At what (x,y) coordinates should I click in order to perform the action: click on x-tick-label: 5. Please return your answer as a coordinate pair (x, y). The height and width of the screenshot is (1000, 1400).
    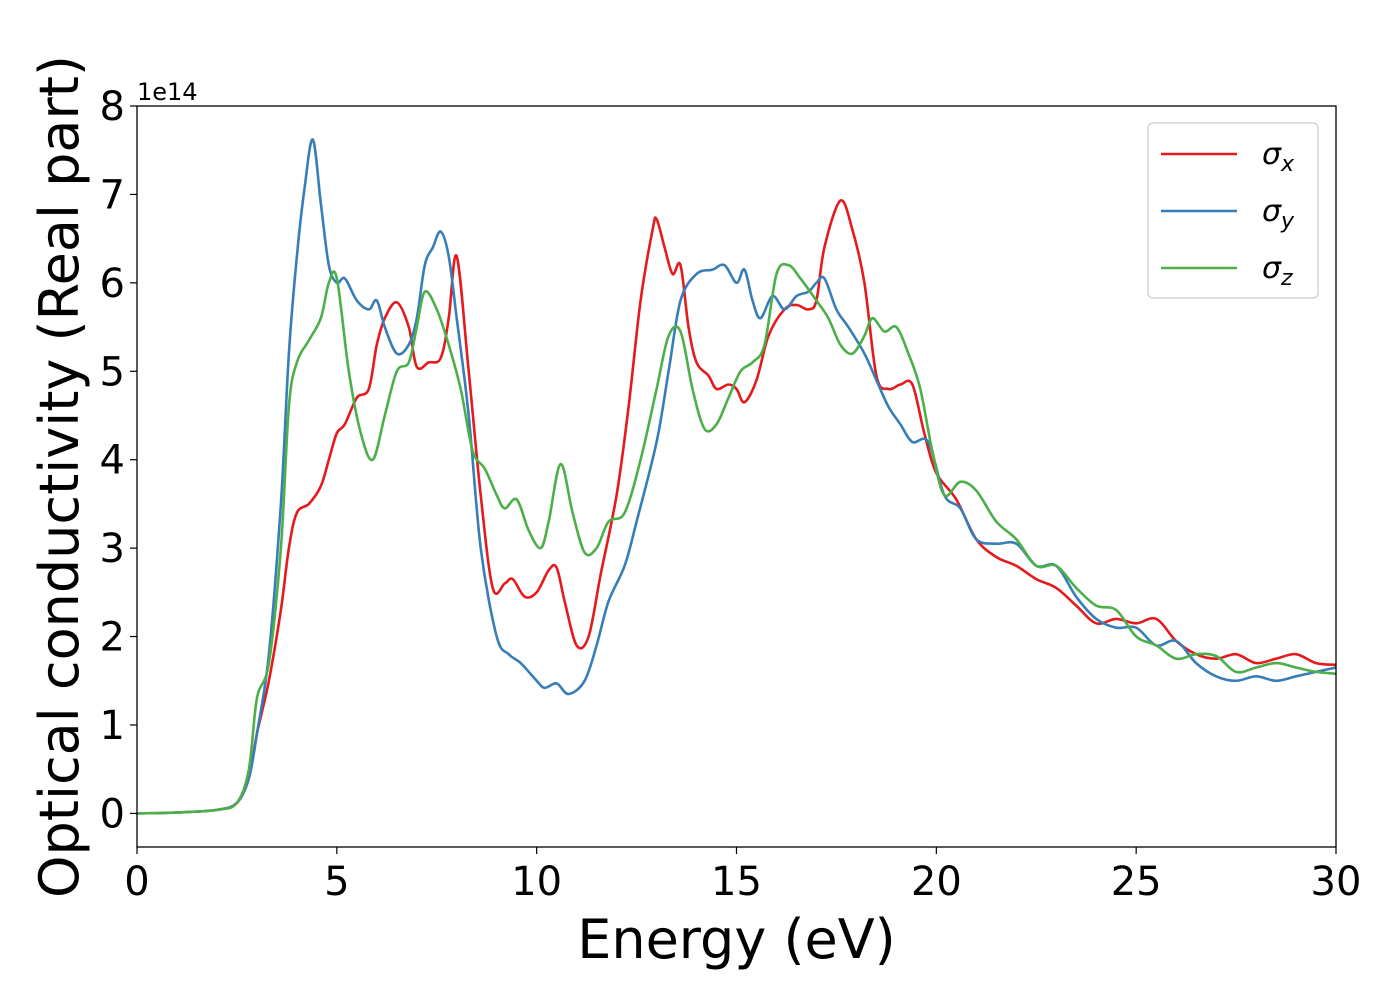
    Looking at the image, I should click on (336, 882).